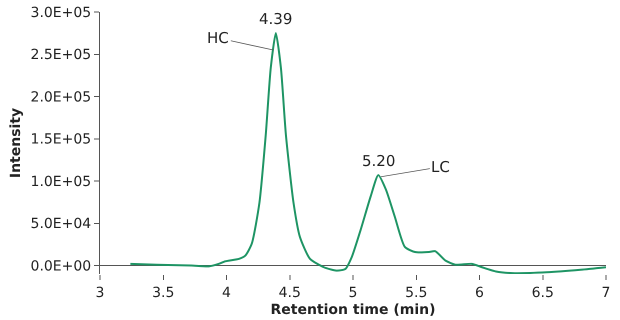 The height and width of the screenshot is (320, 620). What do you see at coordinates (61, 12) in the screenshot?
I see `y-tick-label: 3.0E+05` at bounding box center [61, 12].